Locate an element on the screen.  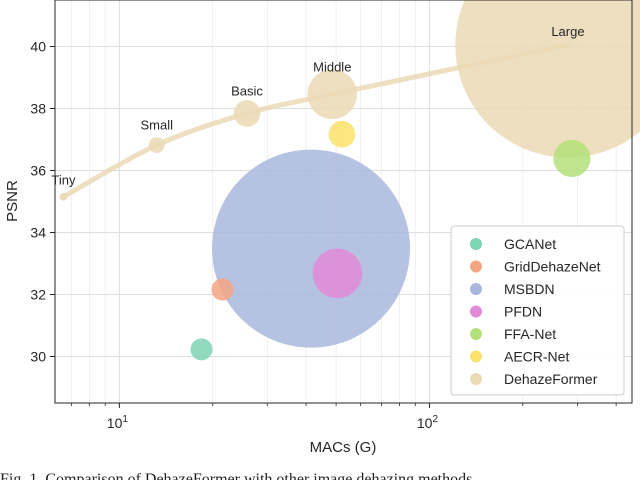
legend-marker-pfdn is located at coordinates (476, 311).